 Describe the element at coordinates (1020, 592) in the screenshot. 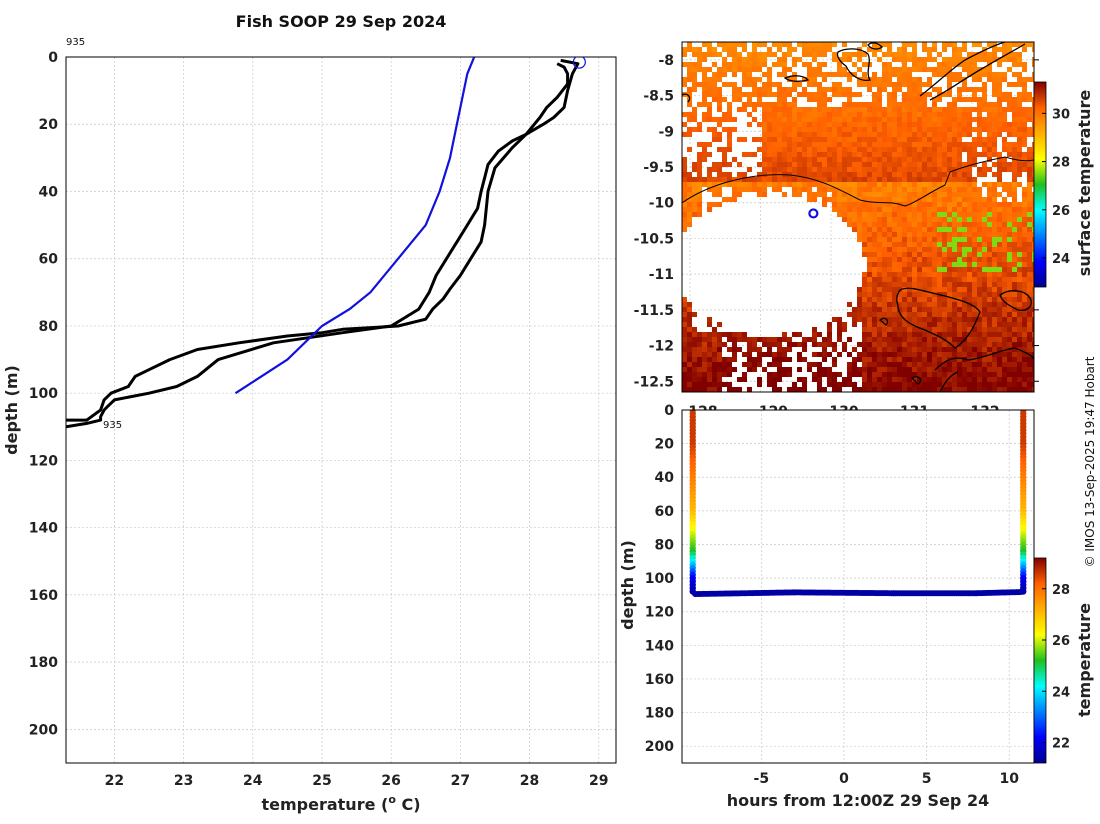

I see `section-bottom-point` at that location.